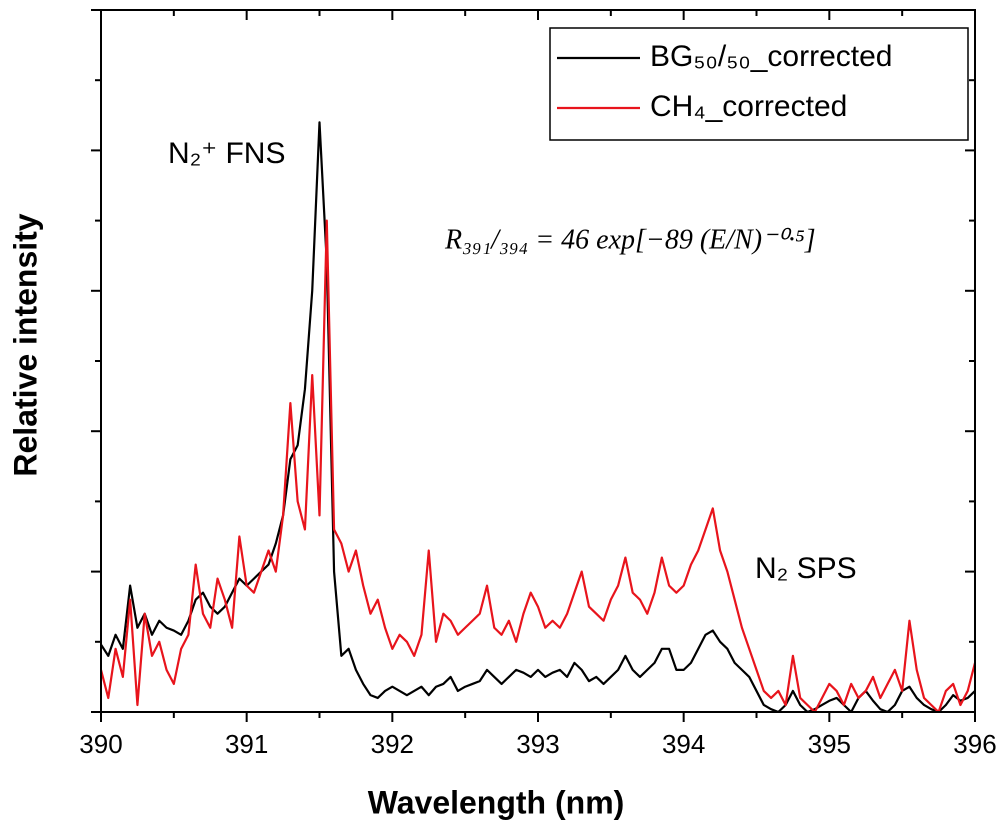 The image size is (1004, 834). What do you see at coordinates (683, 744) in the screenshot?
I see `x-tick-label: 394` at bounding box center [683, 744].